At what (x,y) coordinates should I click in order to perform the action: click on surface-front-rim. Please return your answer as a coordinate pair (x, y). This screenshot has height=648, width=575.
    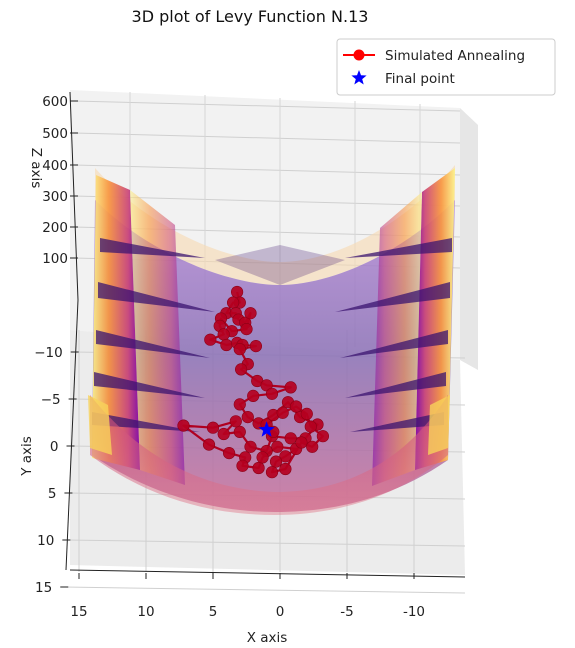
    Looking at the image, I should click on (269, 455).